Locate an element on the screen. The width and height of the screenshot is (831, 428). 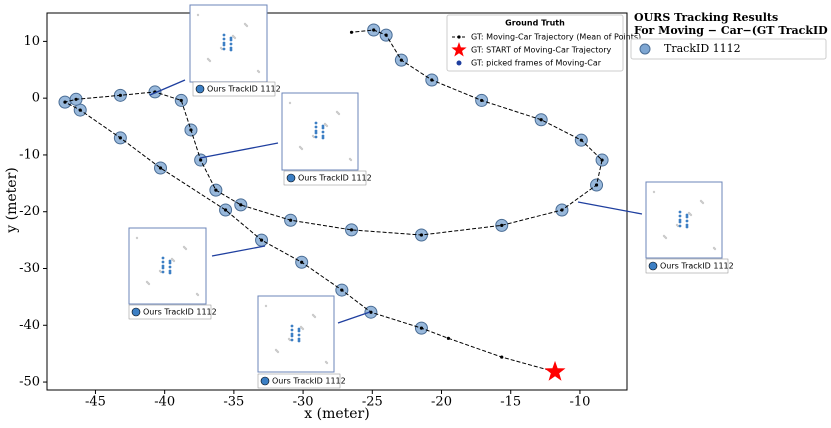
x-axis-label: x (meter) is located at coordinates (336, 414).